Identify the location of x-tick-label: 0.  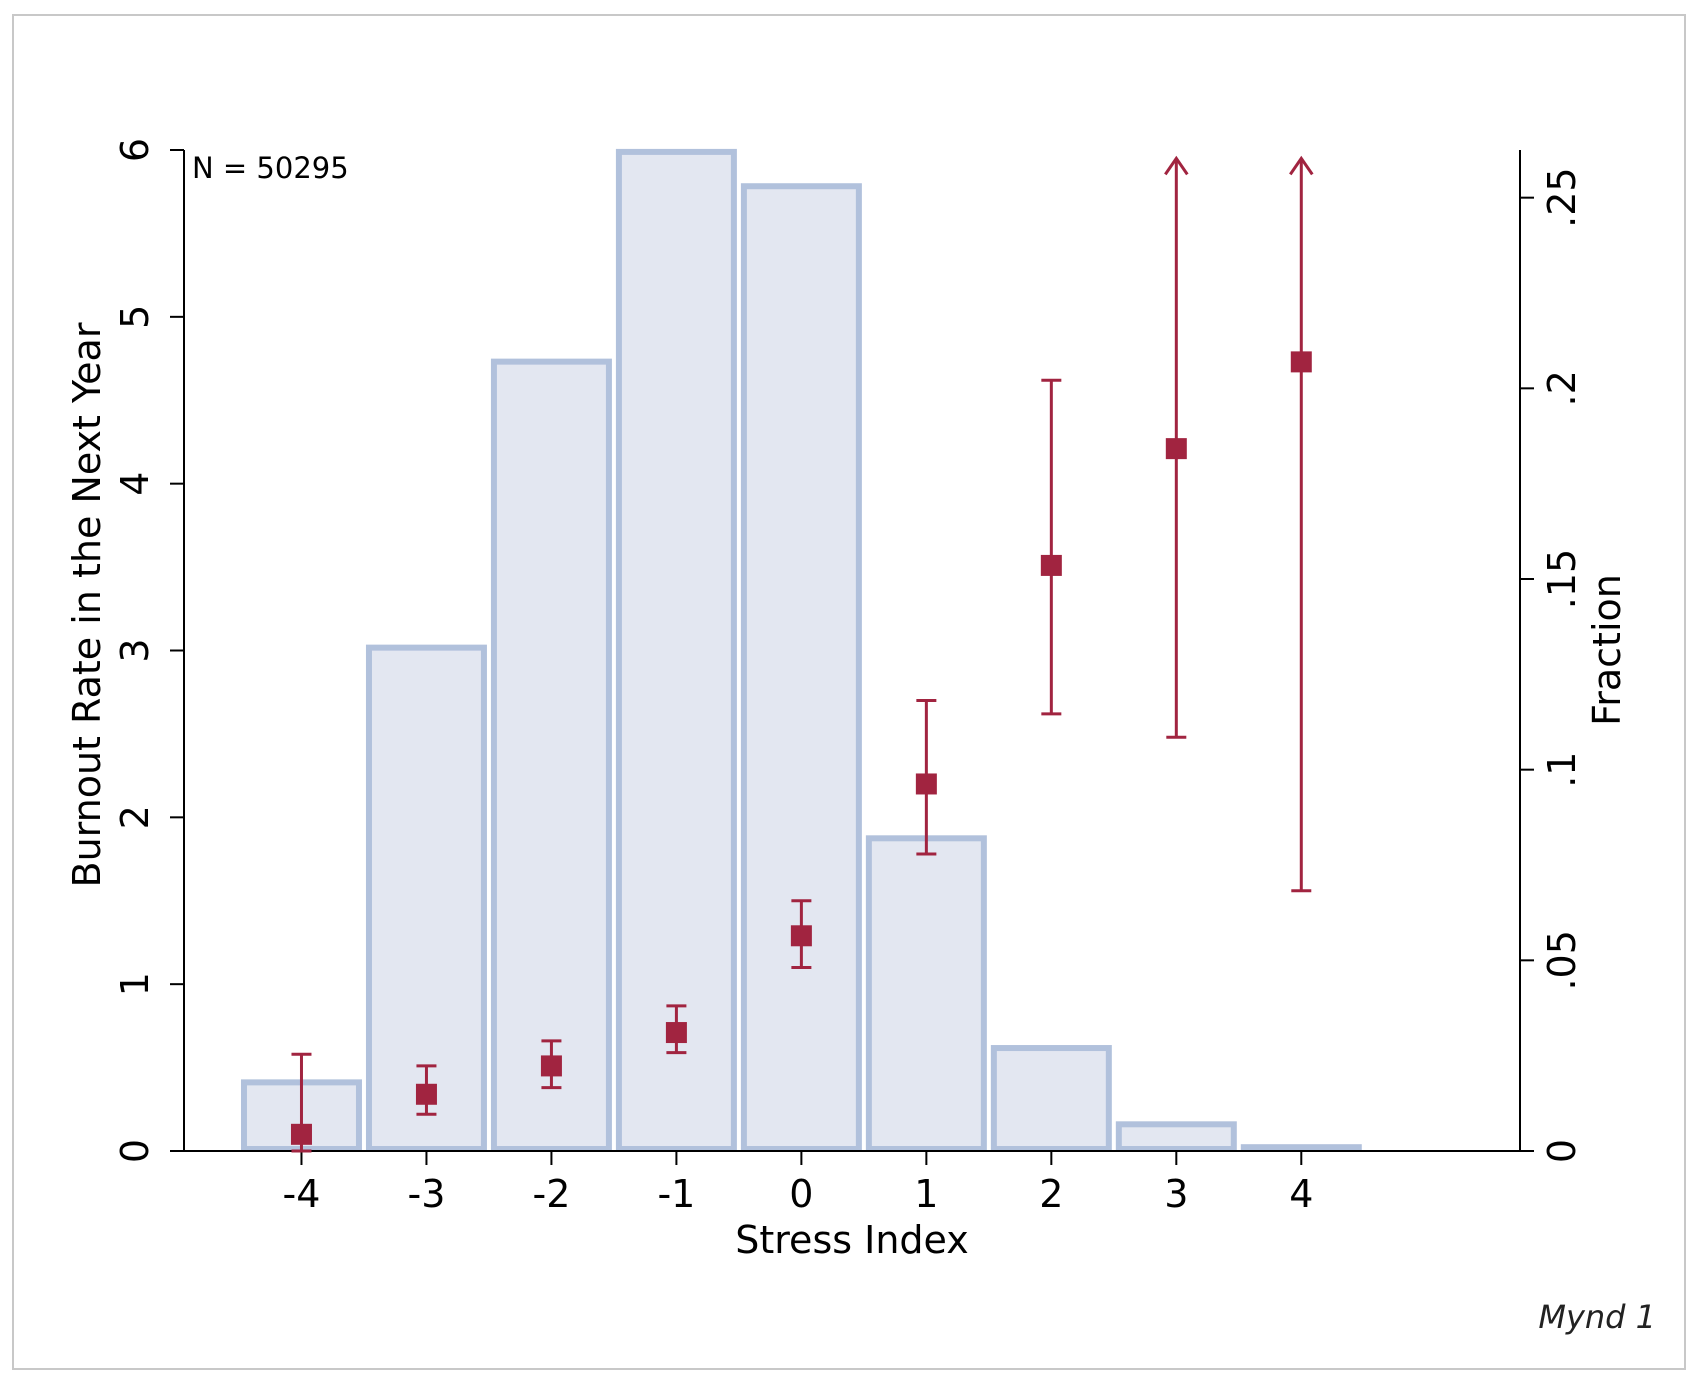
(801, 1194).